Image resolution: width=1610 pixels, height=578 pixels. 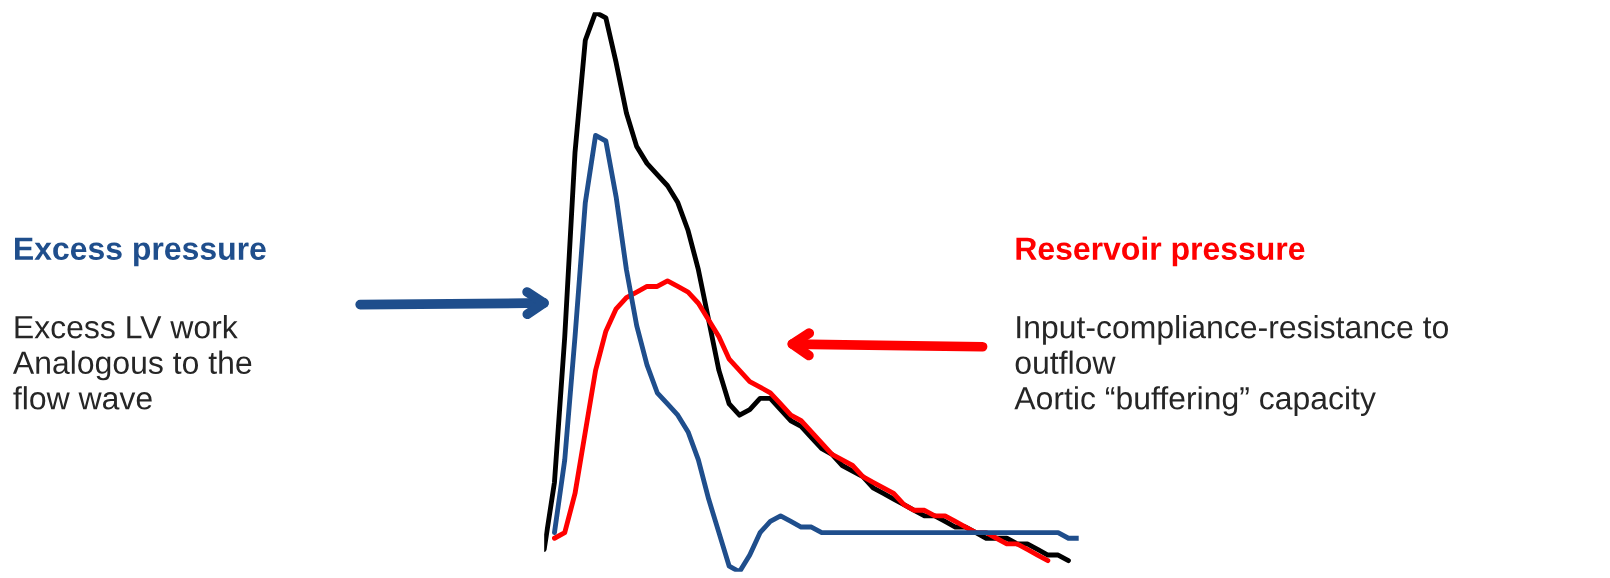 I want to click on text: Excess pressure, so click(x=140, y=252).